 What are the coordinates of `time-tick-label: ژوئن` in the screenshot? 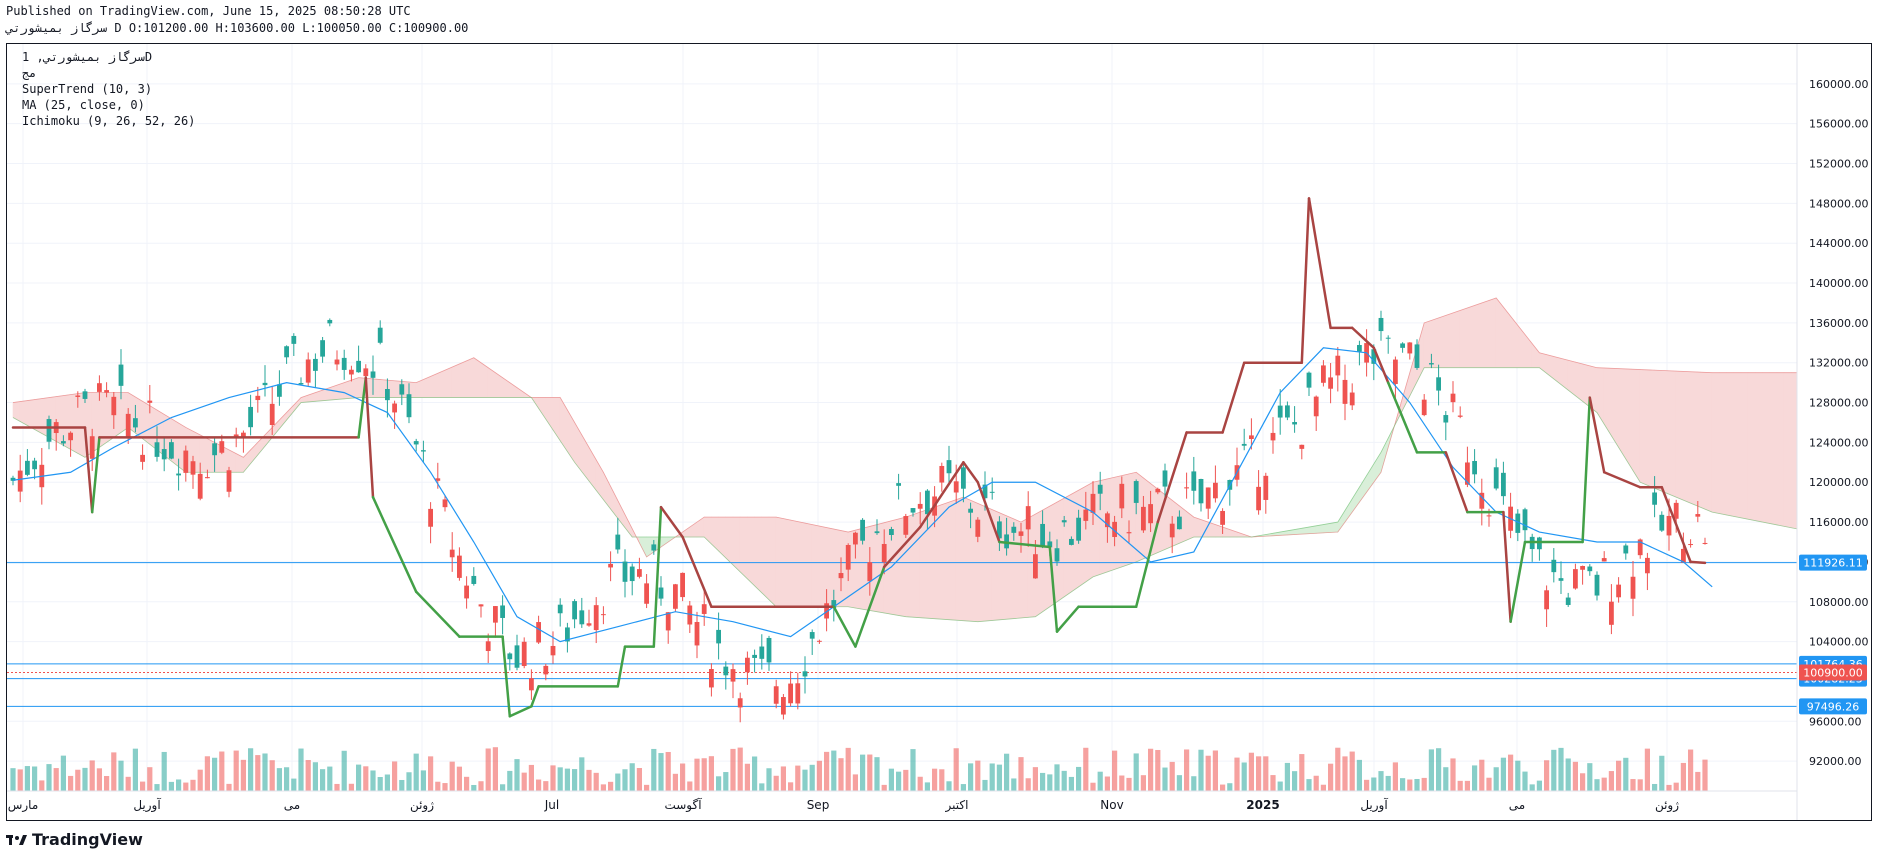 It's located at (422, 805).